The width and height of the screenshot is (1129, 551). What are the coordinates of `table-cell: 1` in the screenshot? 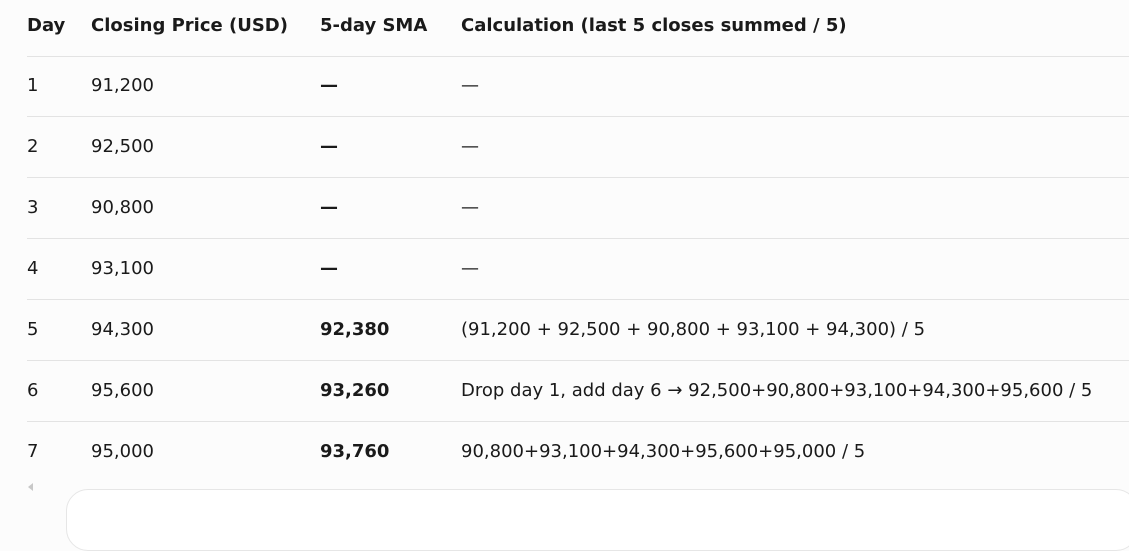 It's located at (33, 85).